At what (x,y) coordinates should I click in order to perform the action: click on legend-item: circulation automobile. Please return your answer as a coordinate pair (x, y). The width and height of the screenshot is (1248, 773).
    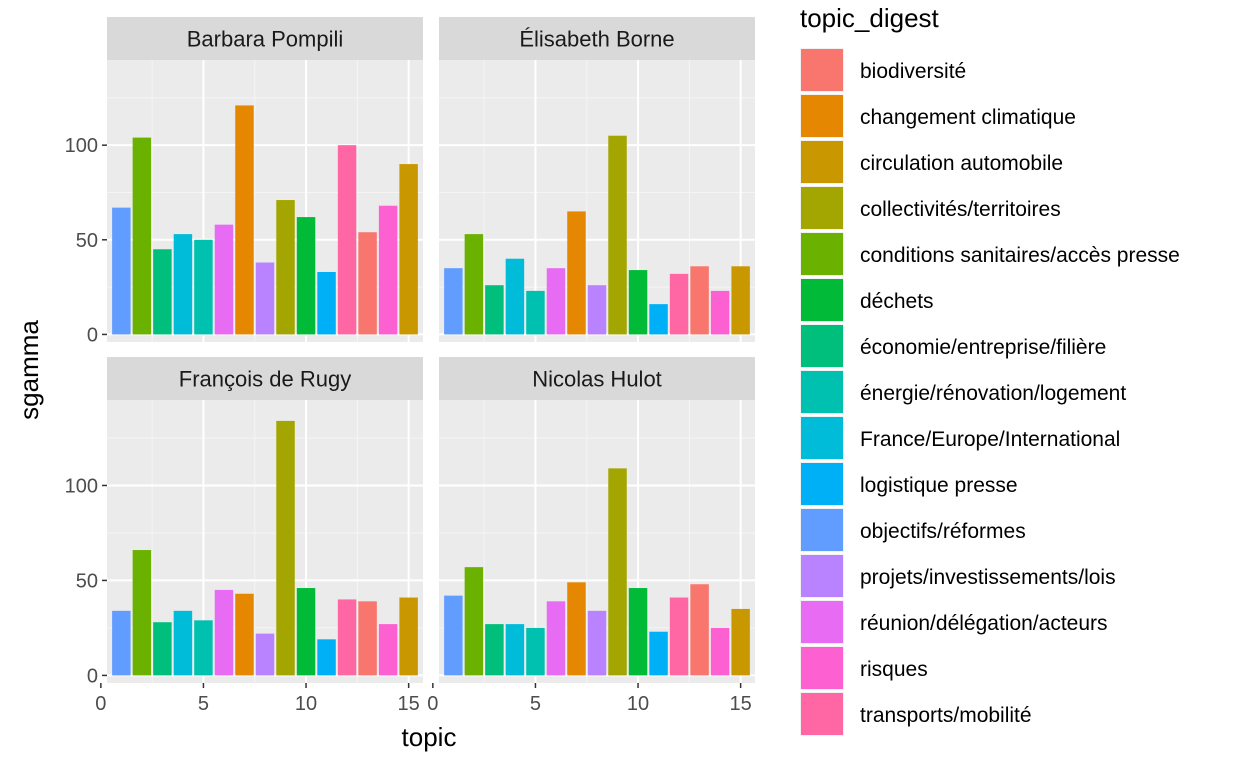
    Looking at the image, I should click on (931, 162).